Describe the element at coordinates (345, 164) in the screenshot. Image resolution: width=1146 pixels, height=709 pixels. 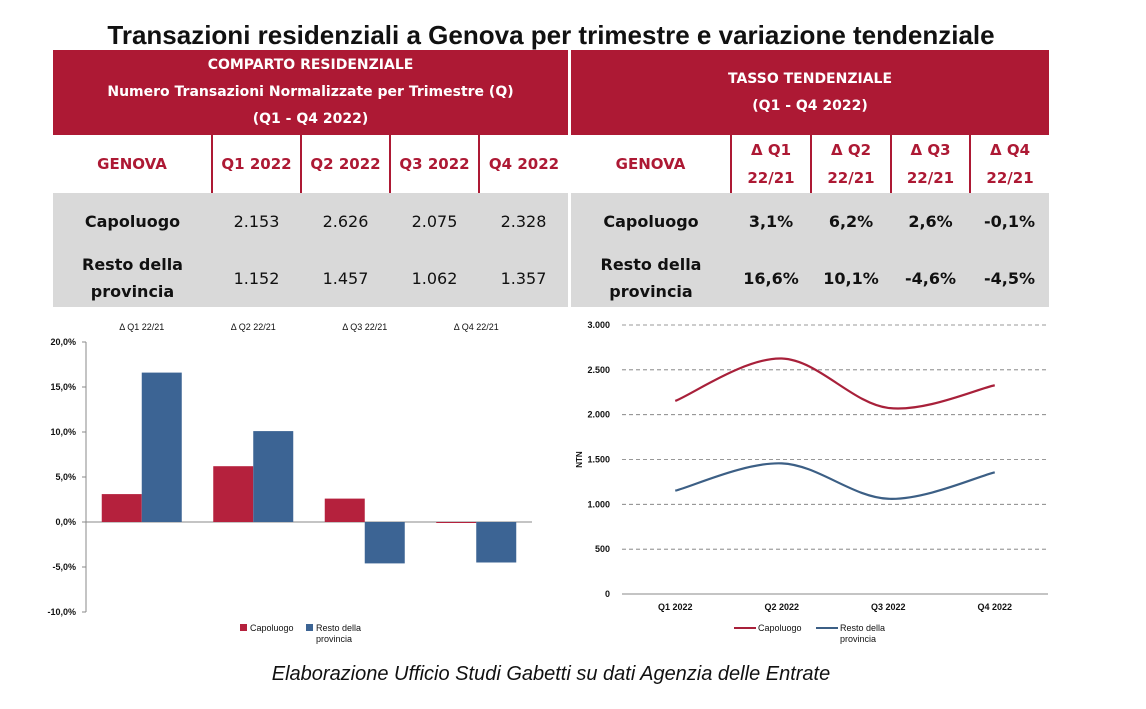
I see `column-header-q2: Q2 2022` at that location.